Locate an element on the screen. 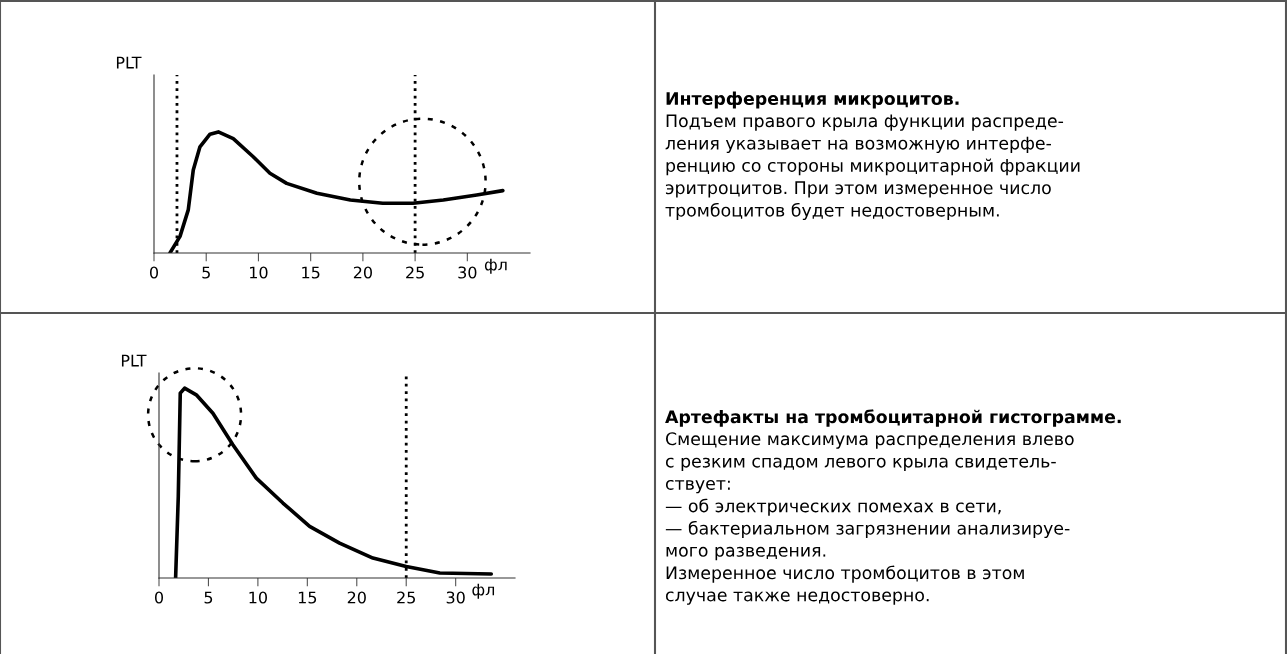 The height and width of the screenshot is (654, 1287). text: мого разведения. is located at coordinates (746, 553).